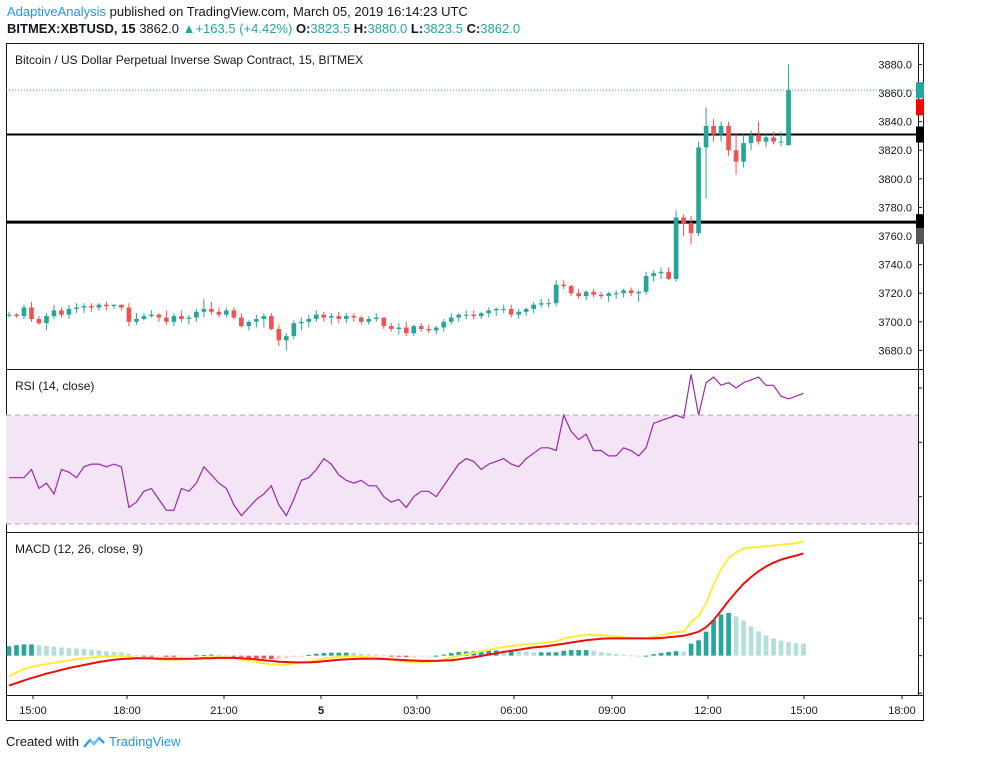 This screenshot has width=995, height=759. Describe the element at coordinates (895, 151) in the screenshot. I see `price-tick-label: 3820.0` at that location.